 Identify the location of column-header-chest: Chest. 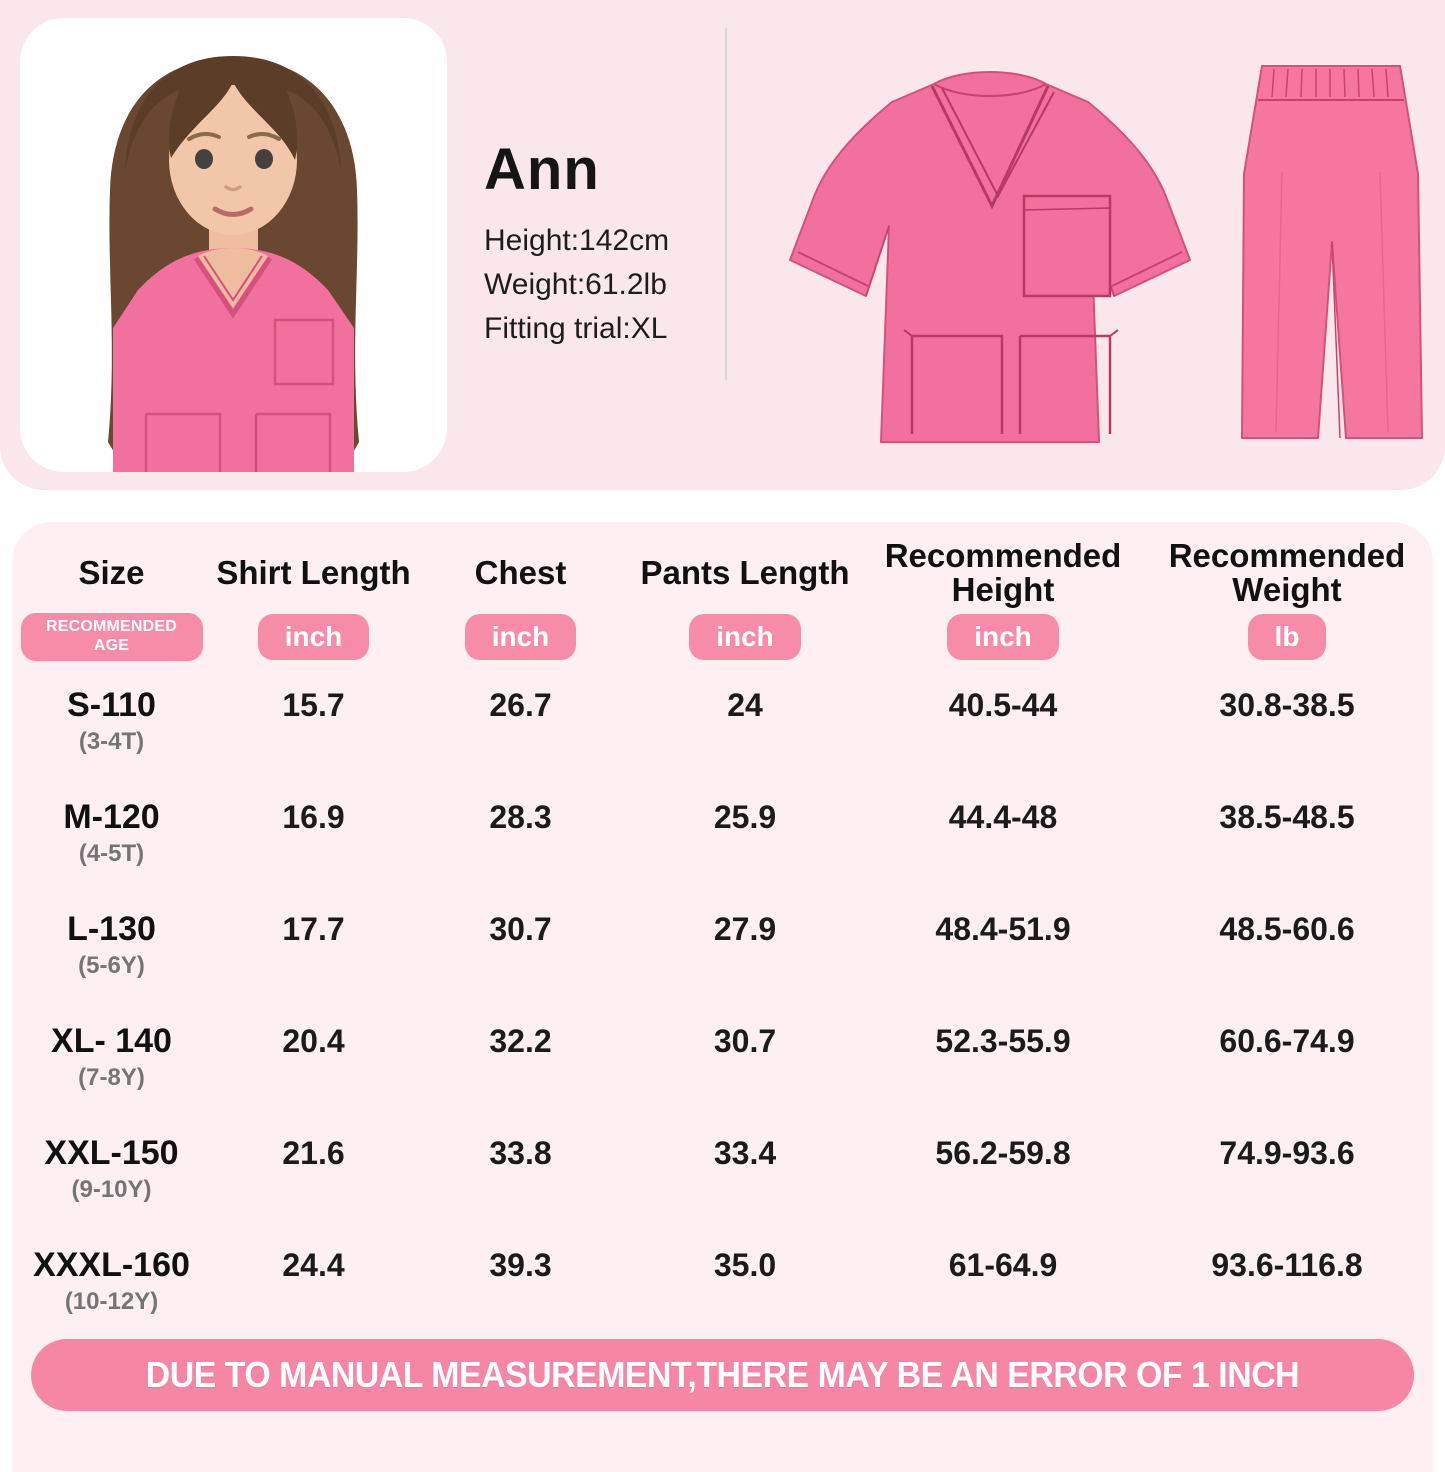
(520, 572).